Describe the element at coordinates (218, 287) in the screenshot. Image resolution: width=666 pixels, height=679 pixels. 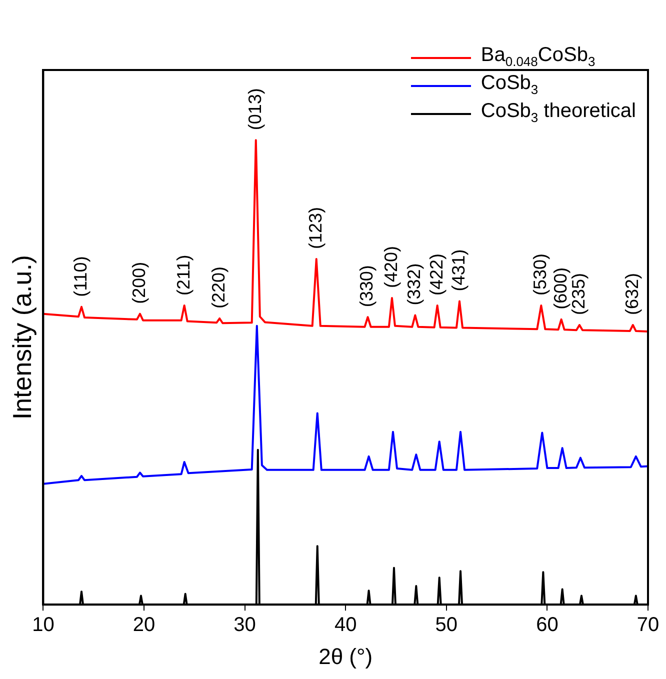
I see `annotation: (220)` at that location.